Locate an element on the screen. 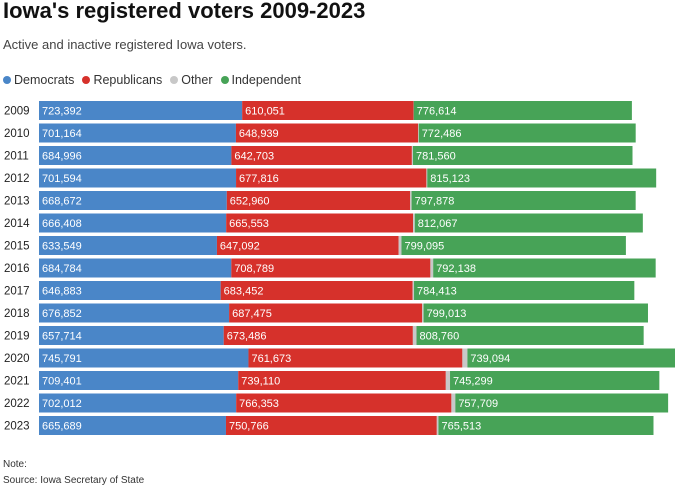 This screenshot has height=488, width=680. bar-republicans-2023 is located at coordinates (331, 425).